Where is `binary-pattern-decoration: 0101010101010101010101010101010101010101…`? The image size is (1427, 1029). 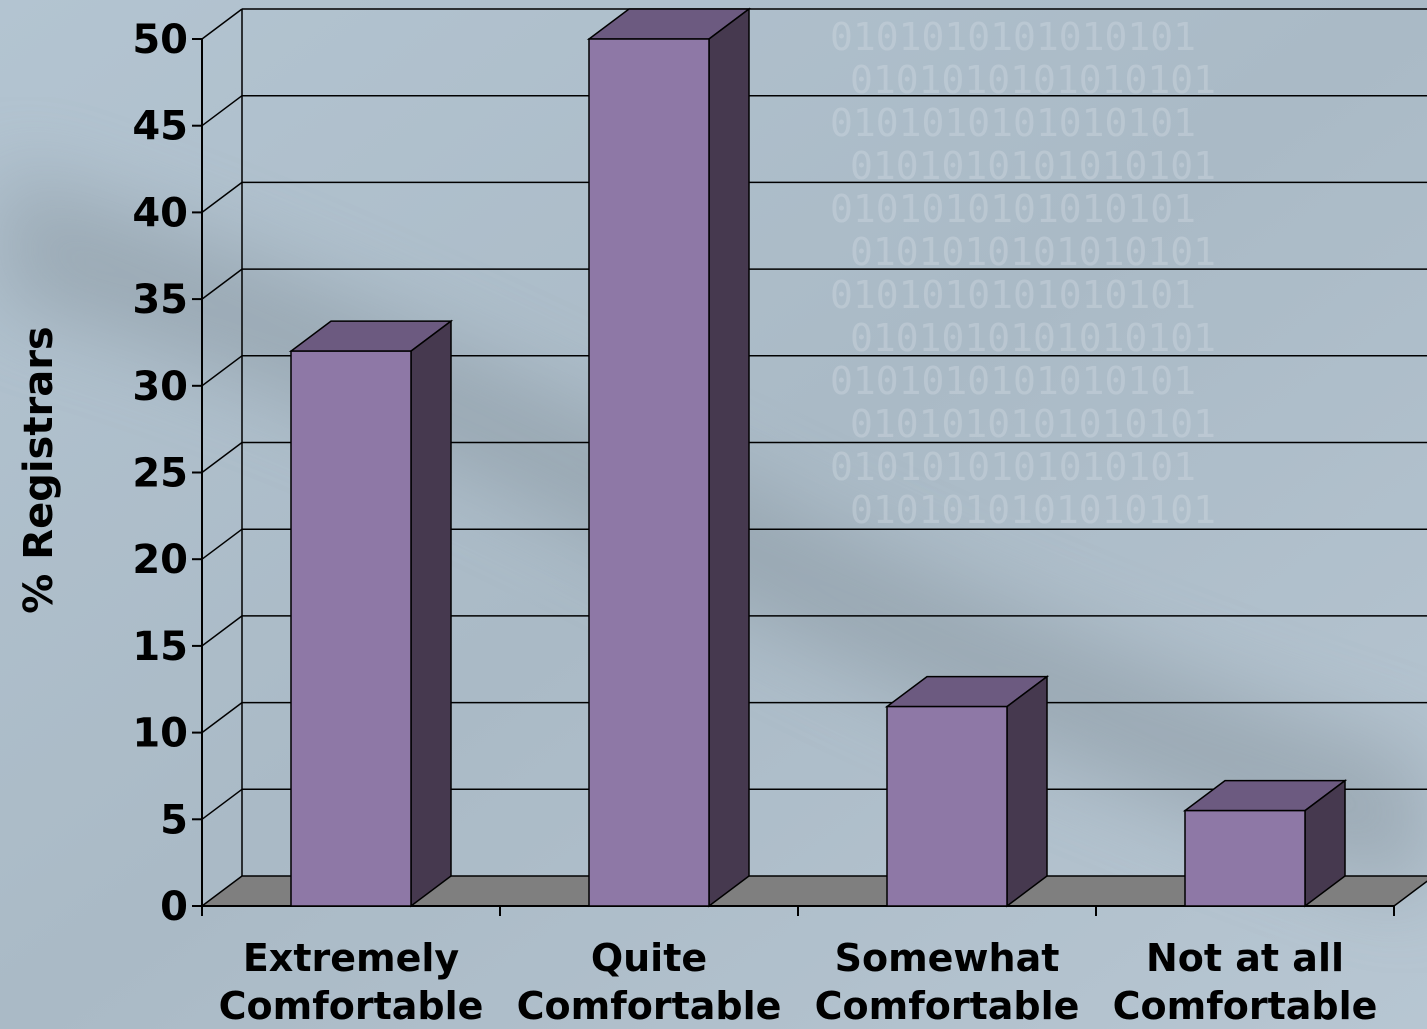
binary-pattern-decoration: 0101010101010101010101010101010101010101… is located at coordinates (1023, 273).